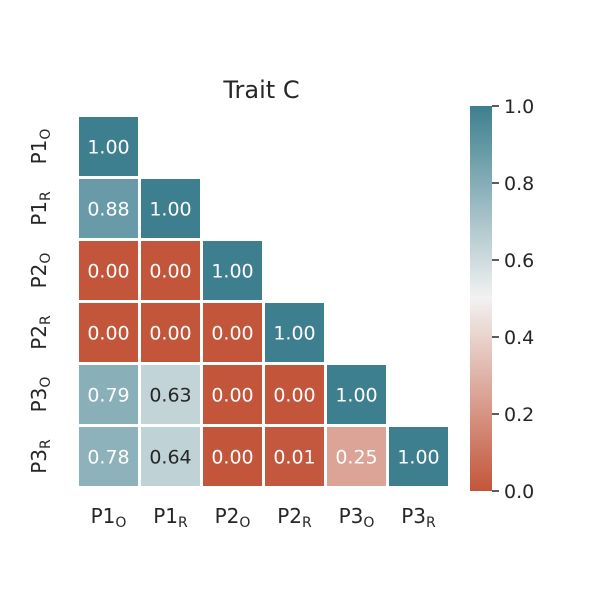  Describe the element at coordinates (519, 107) in the screenshot. I see `colorbar-tick-label: 1.0` at that location.